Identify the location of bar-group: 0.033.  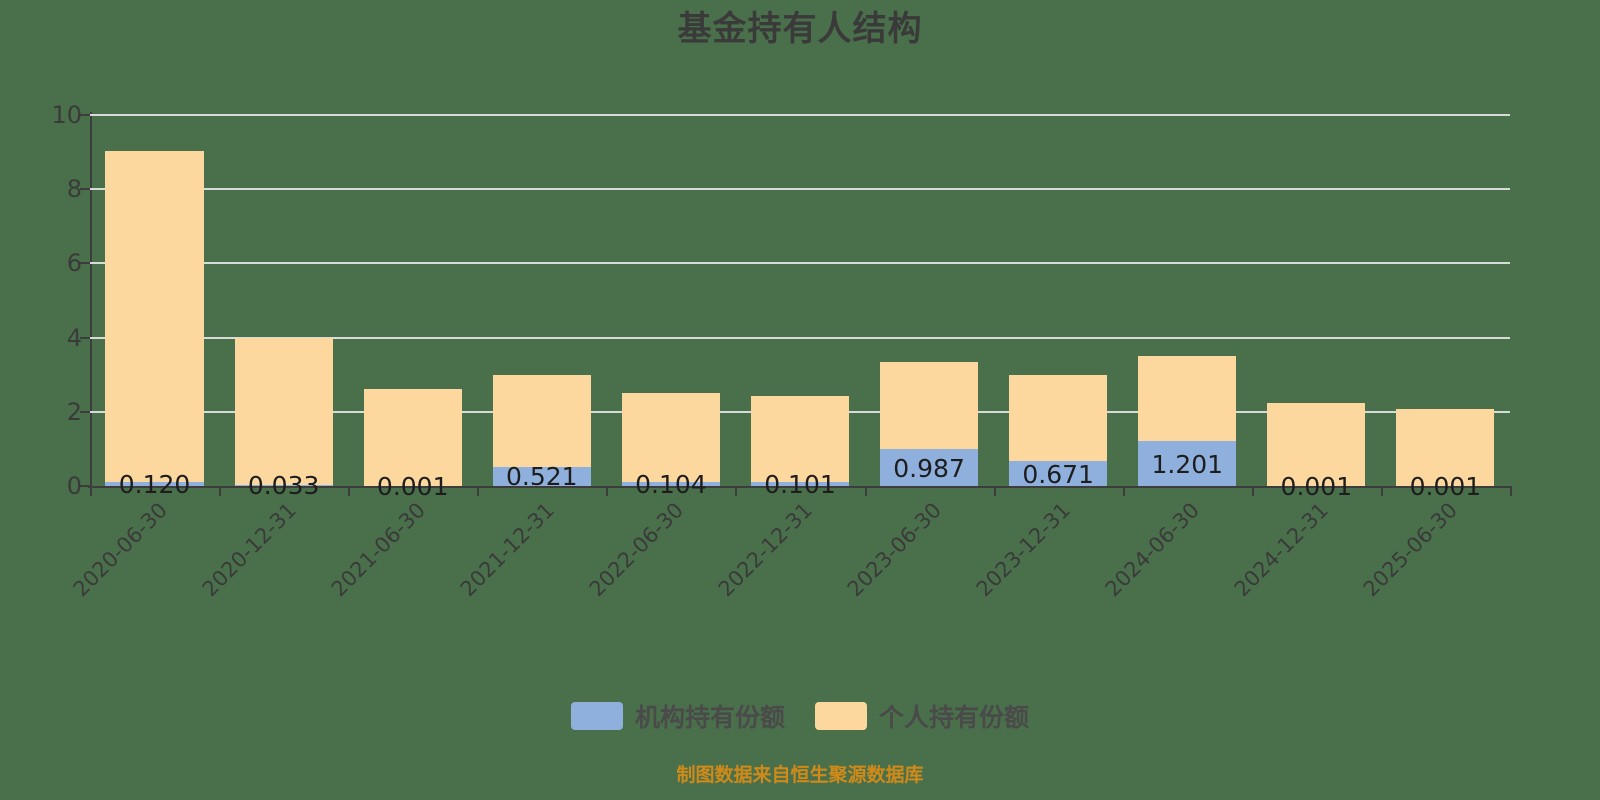
(283, 307).